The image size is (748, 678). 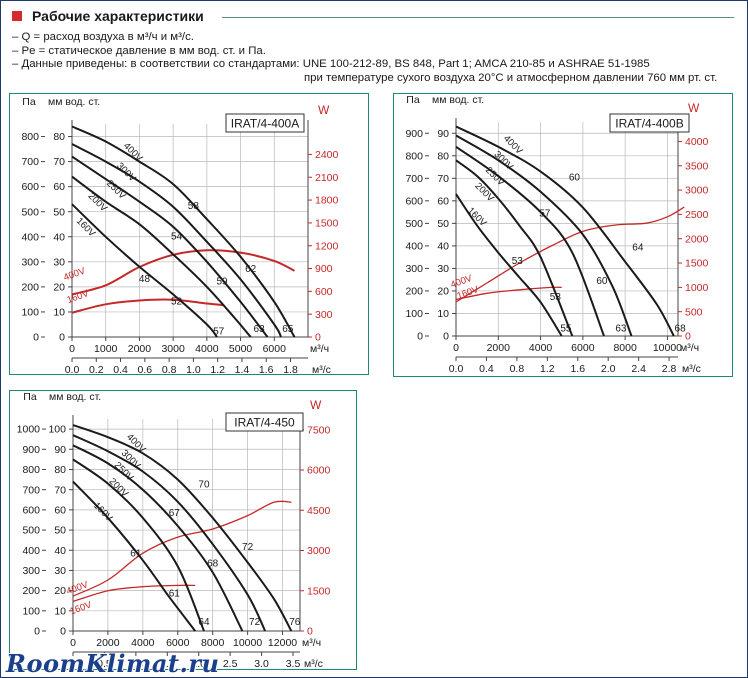 What do you see at coordinates (697, 239) in the screenshot?
I see `w-tick-label: 2000` at bounding box center [697, 239].